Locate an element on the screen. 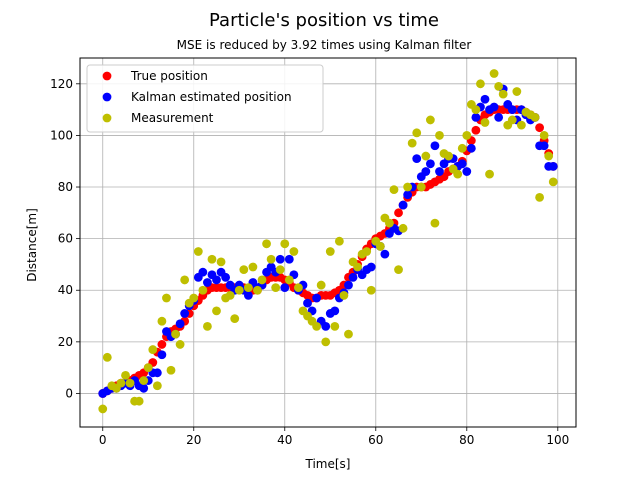 The height and width of the screenshot is (480, 640). x-tick-label: 20 is located at coordinates (193, 440).